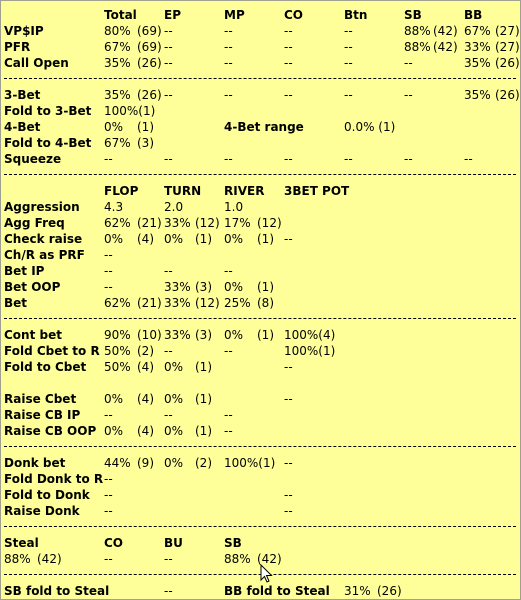  Describe the element at coordinates (130, 111) in the screenshot. I see `stat-value: 100%(1)` at that location.